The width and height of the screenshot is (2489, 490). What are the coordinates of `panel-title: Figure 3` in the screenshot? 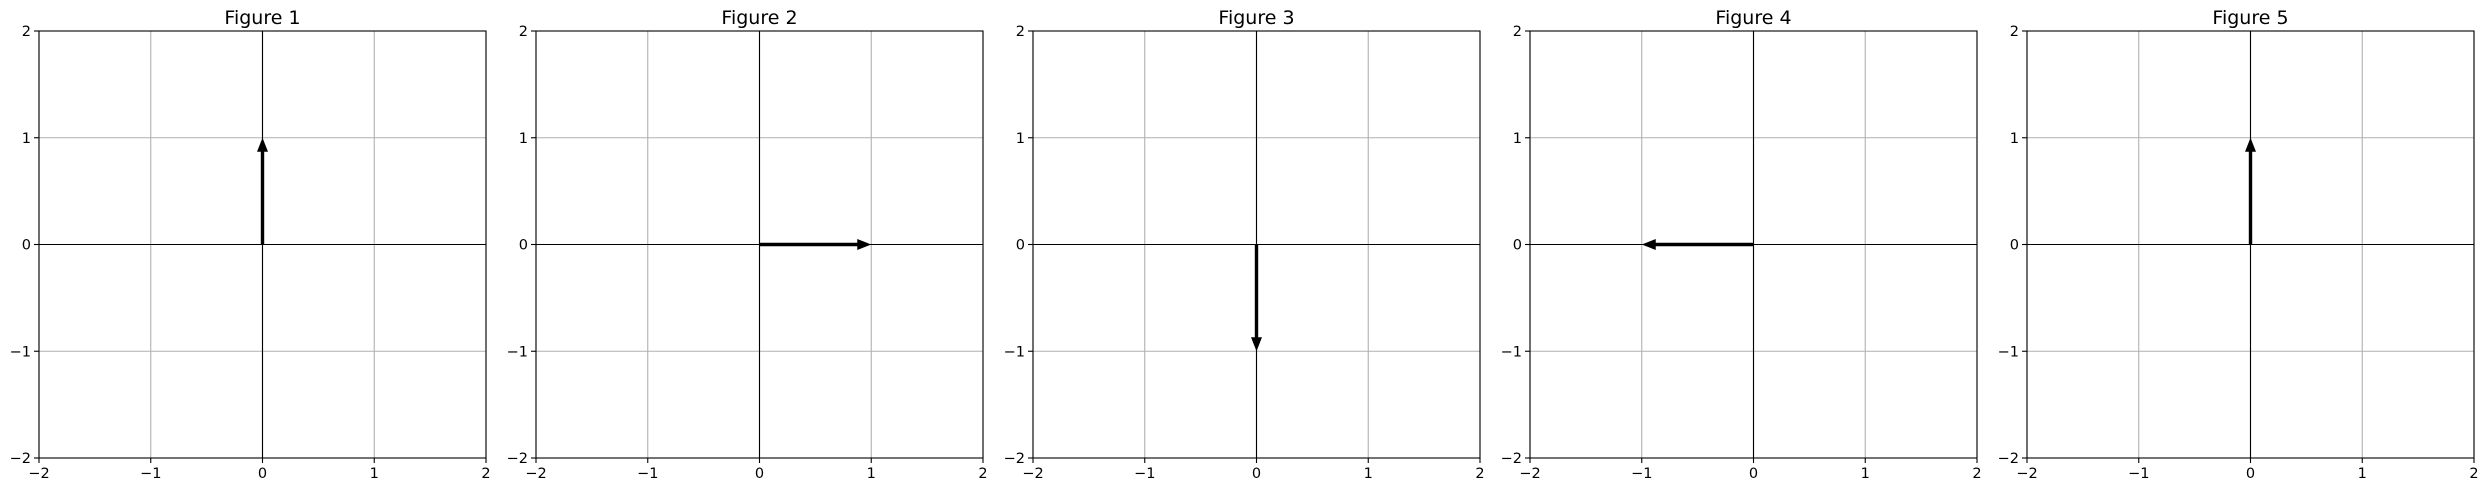 It's located at (1256, 18).